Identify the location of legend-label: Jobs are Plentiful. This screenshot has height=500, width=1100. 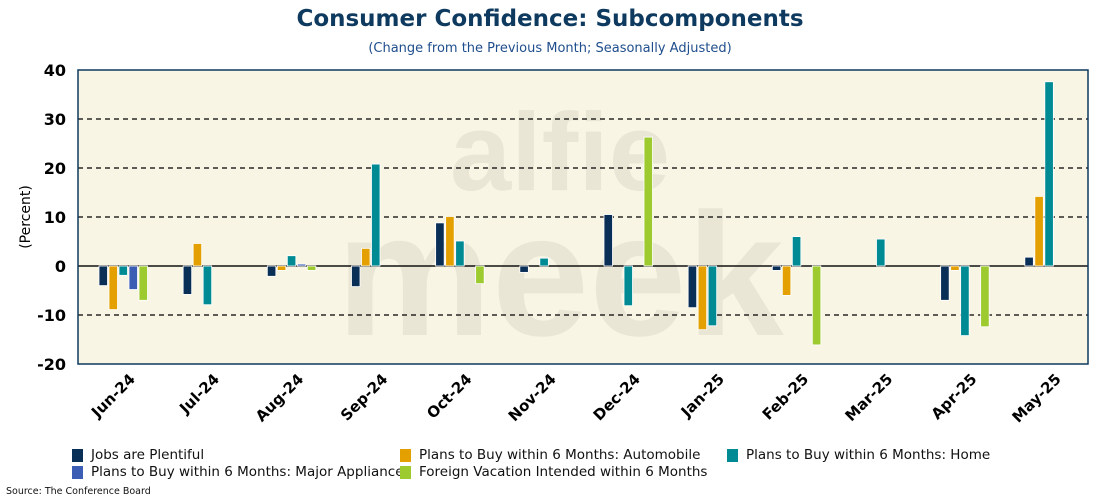
(148, 455).